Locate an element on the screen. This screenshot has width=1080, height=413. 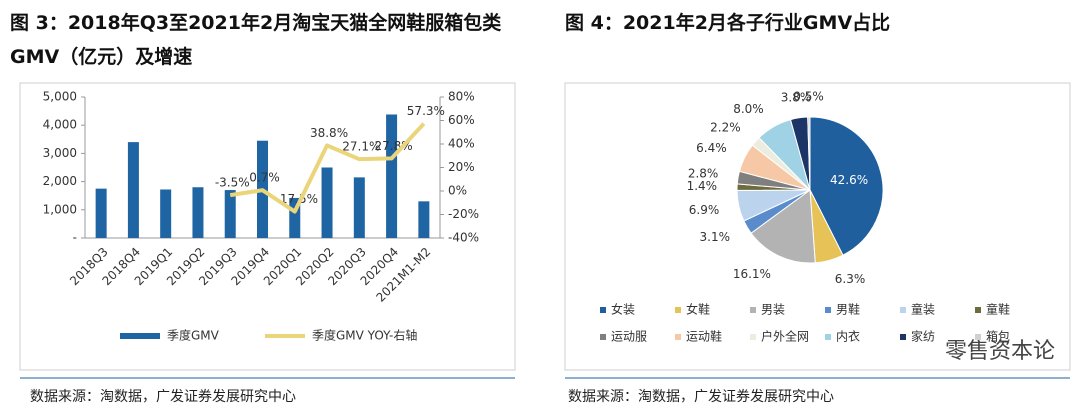
legend-label: 童鞋 is located at coordinates (998, 309).